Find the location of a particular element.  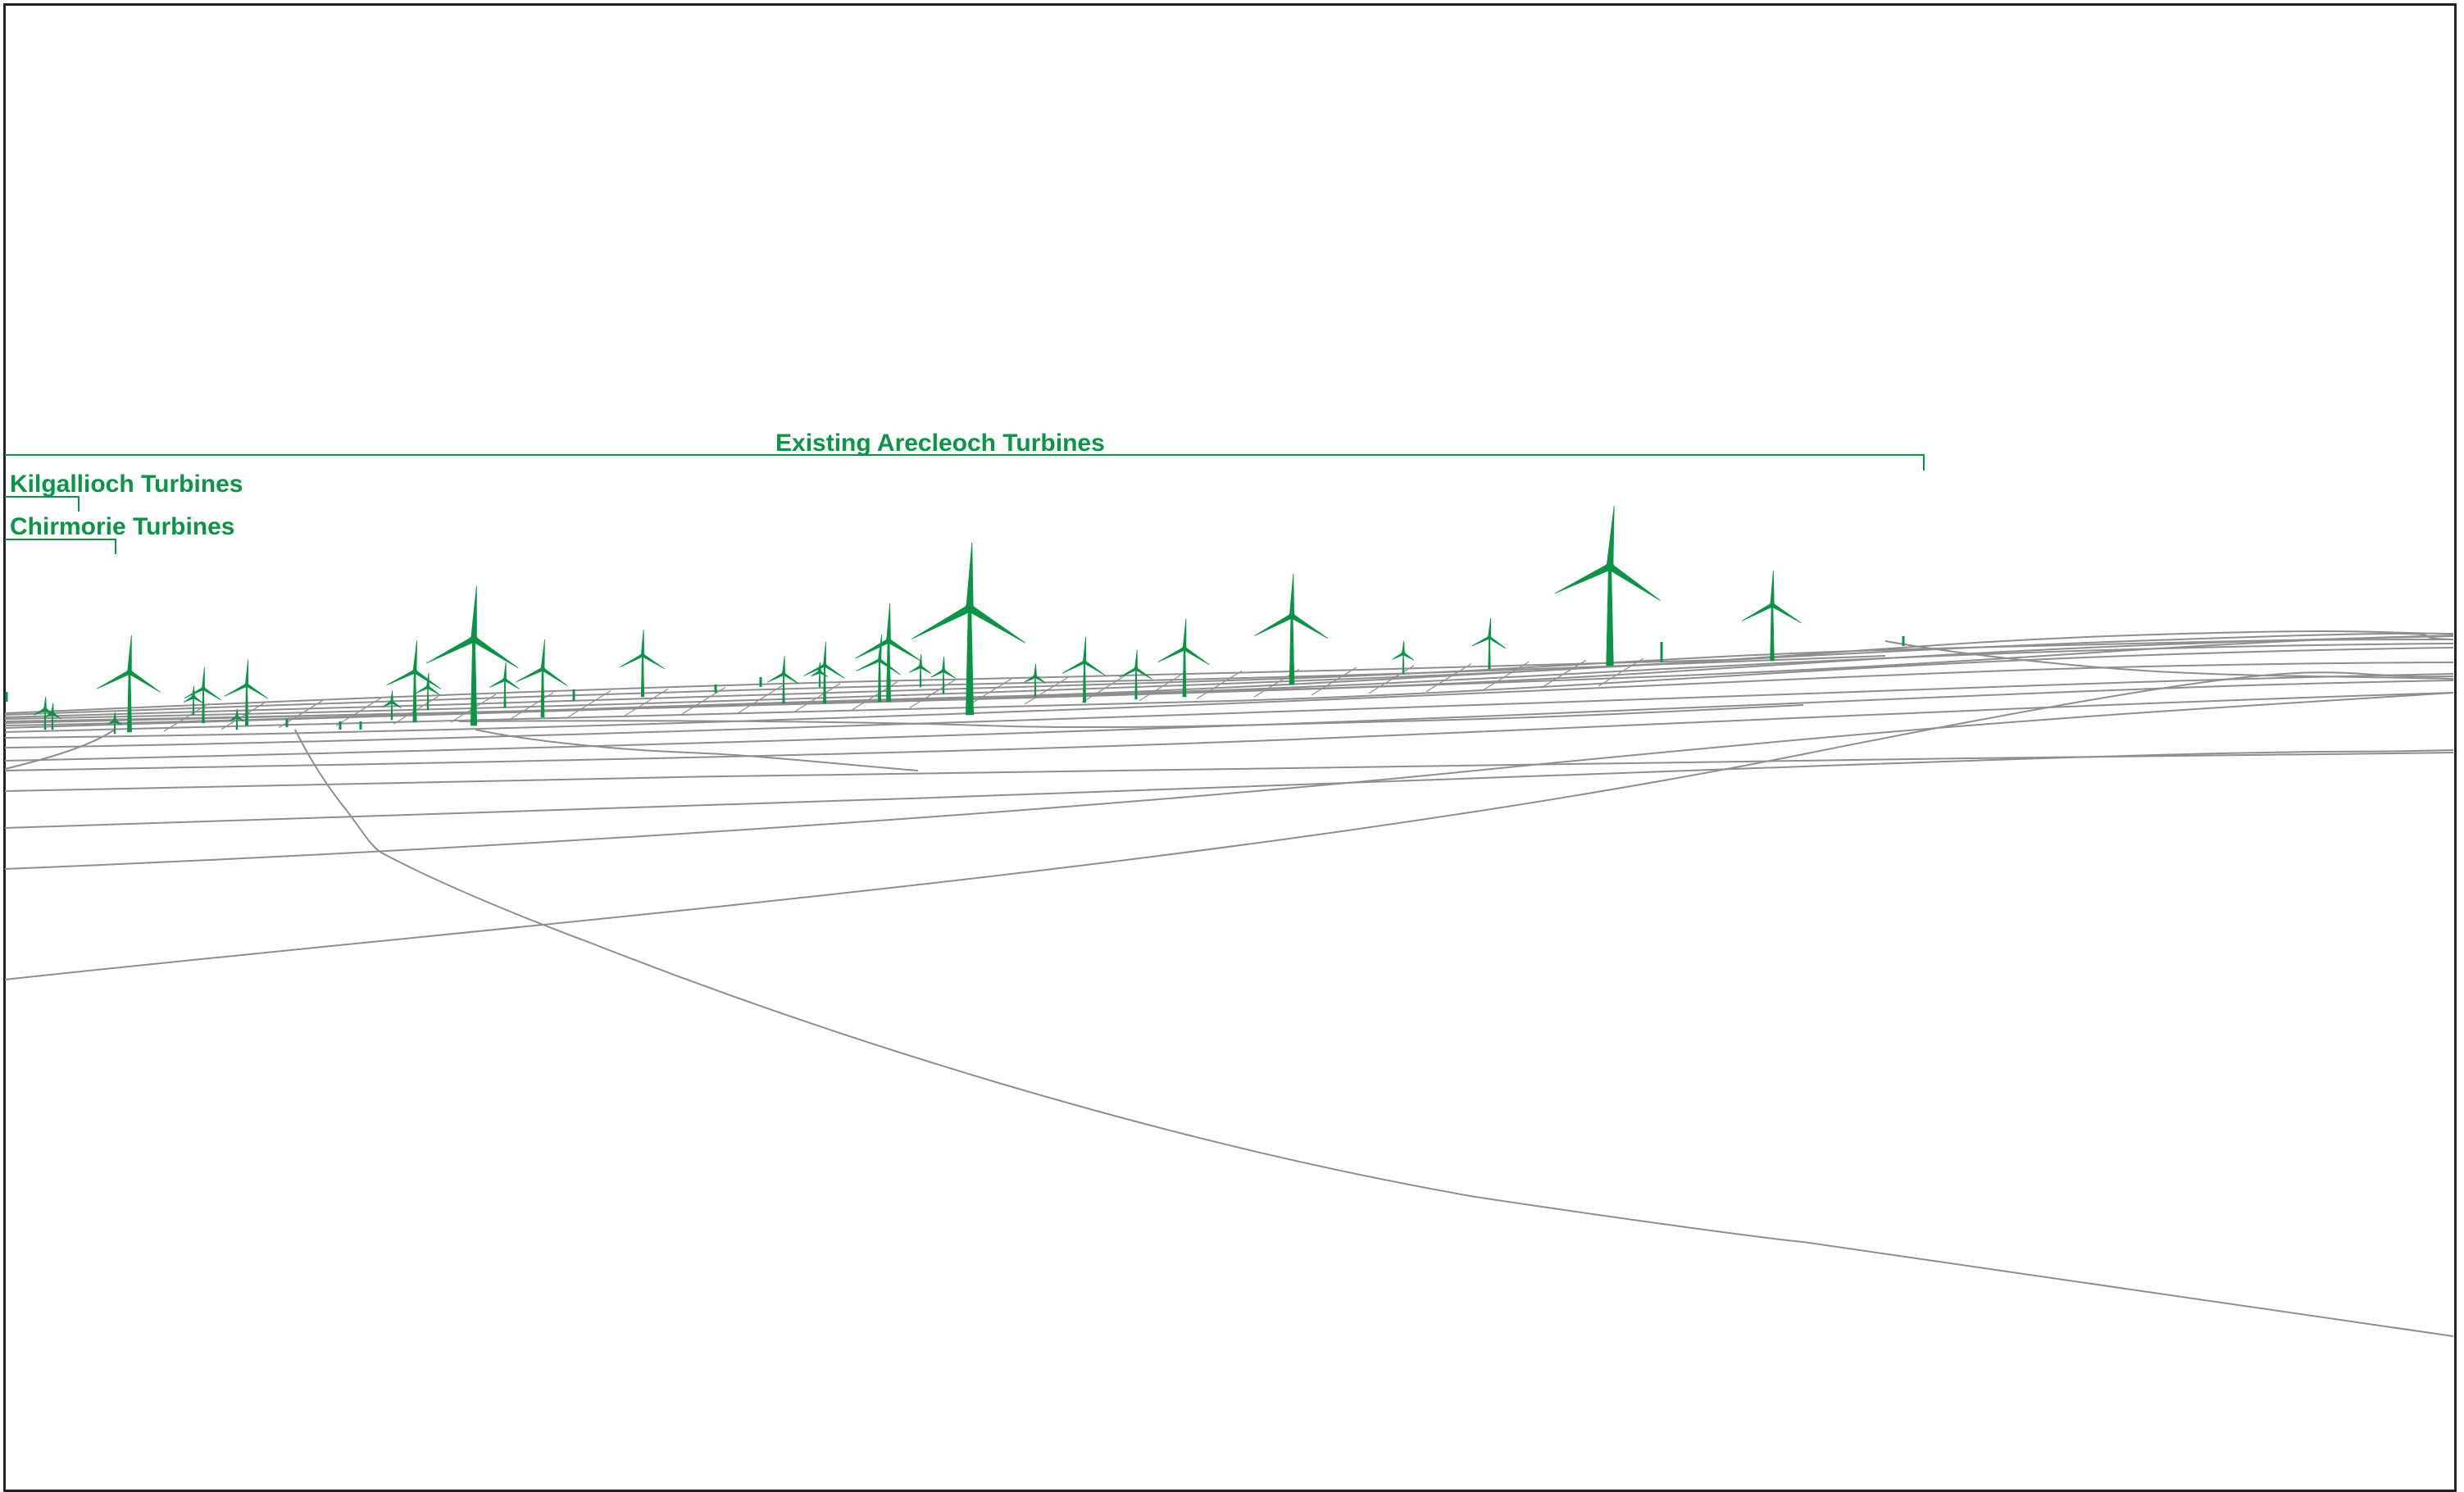

bracket-chirmorie is located at coordinates (61, 546).